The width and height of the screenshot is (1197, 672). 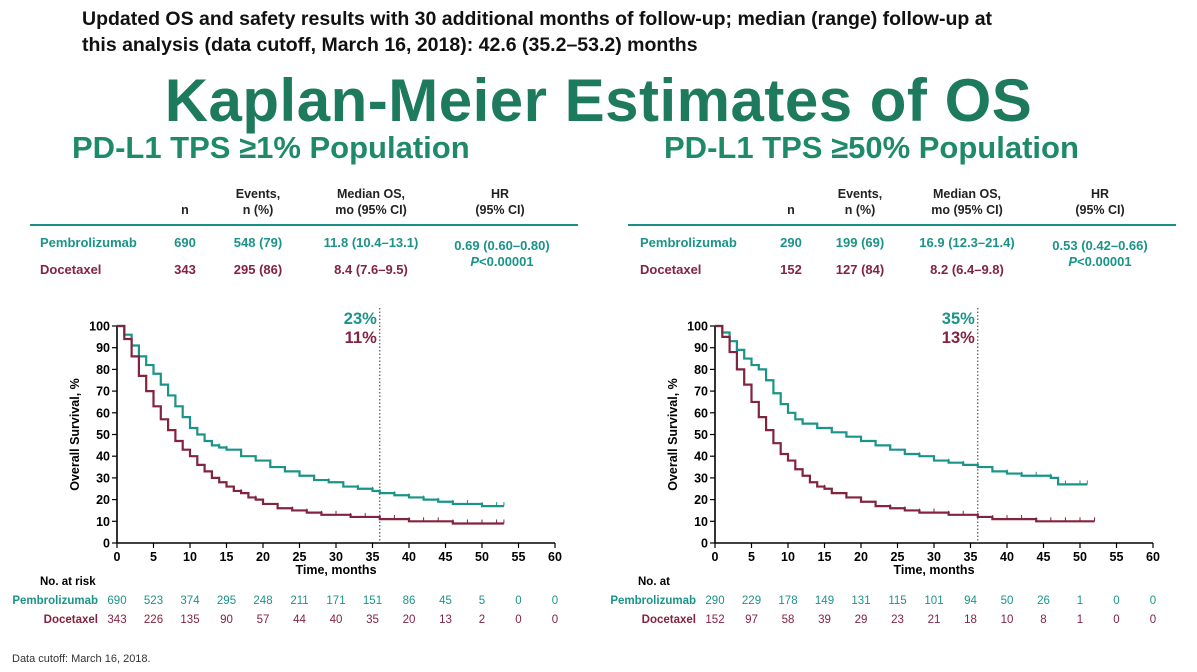 I want to click on row-median-doce-left: 8.4 (7.6–9.5), so click(x=371, y=269).